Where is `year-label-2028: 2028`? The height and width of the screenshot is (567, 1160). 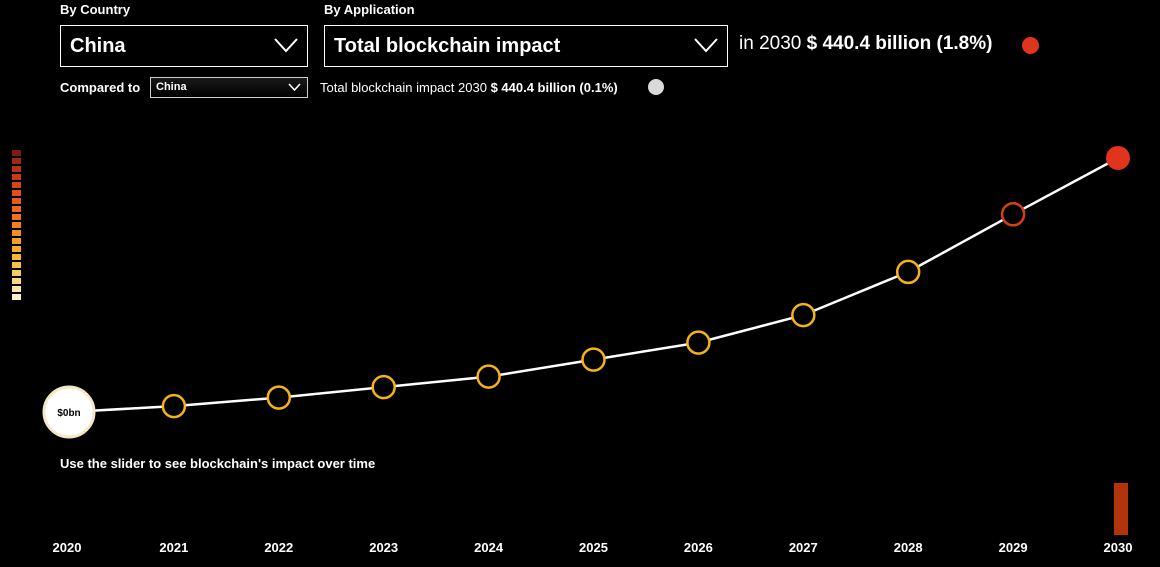
year-label-2028: 2028 is located at coordinates (908, 547).